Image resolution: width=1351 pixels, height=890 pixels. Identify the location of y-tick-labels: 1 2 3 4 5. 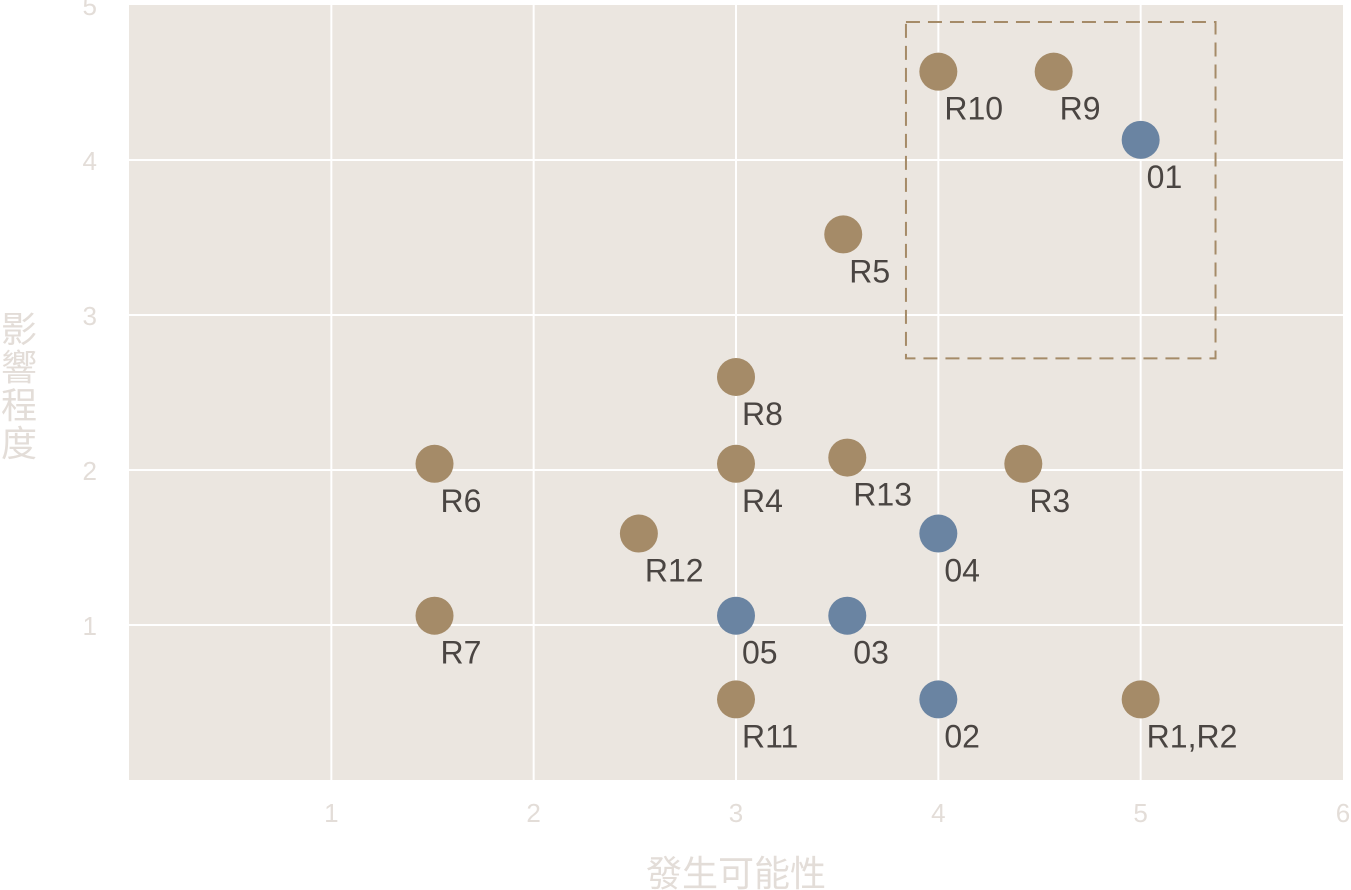
(90, 320).